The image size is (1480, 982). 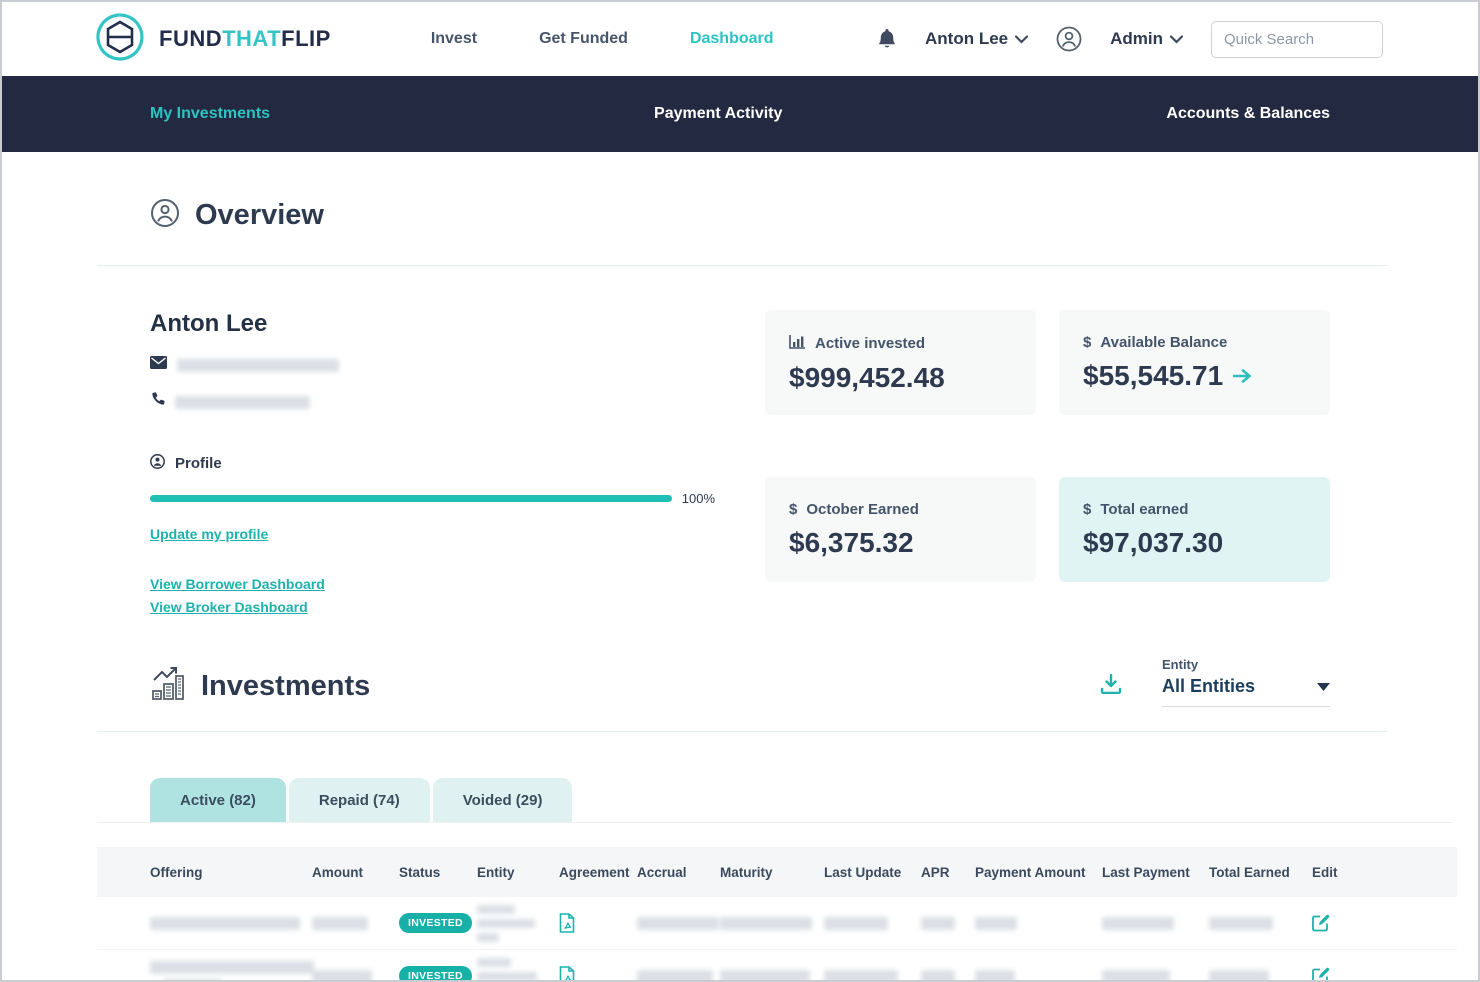 I want to click on agreement-cell, so click(x=598, y=973).